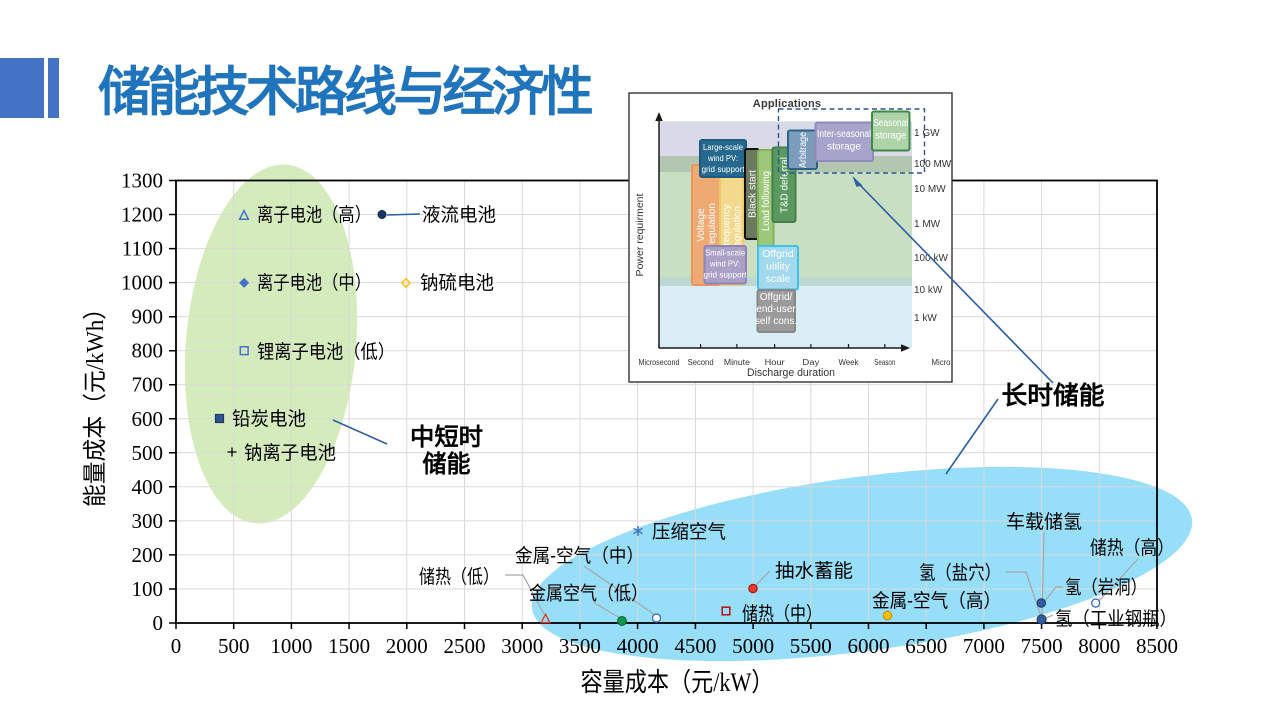 This screenshot has height=720, width=1280. Describe the element at coordinates (1132, 548) in the screenshot. I see `svg-text: 储热（高）` at that location.